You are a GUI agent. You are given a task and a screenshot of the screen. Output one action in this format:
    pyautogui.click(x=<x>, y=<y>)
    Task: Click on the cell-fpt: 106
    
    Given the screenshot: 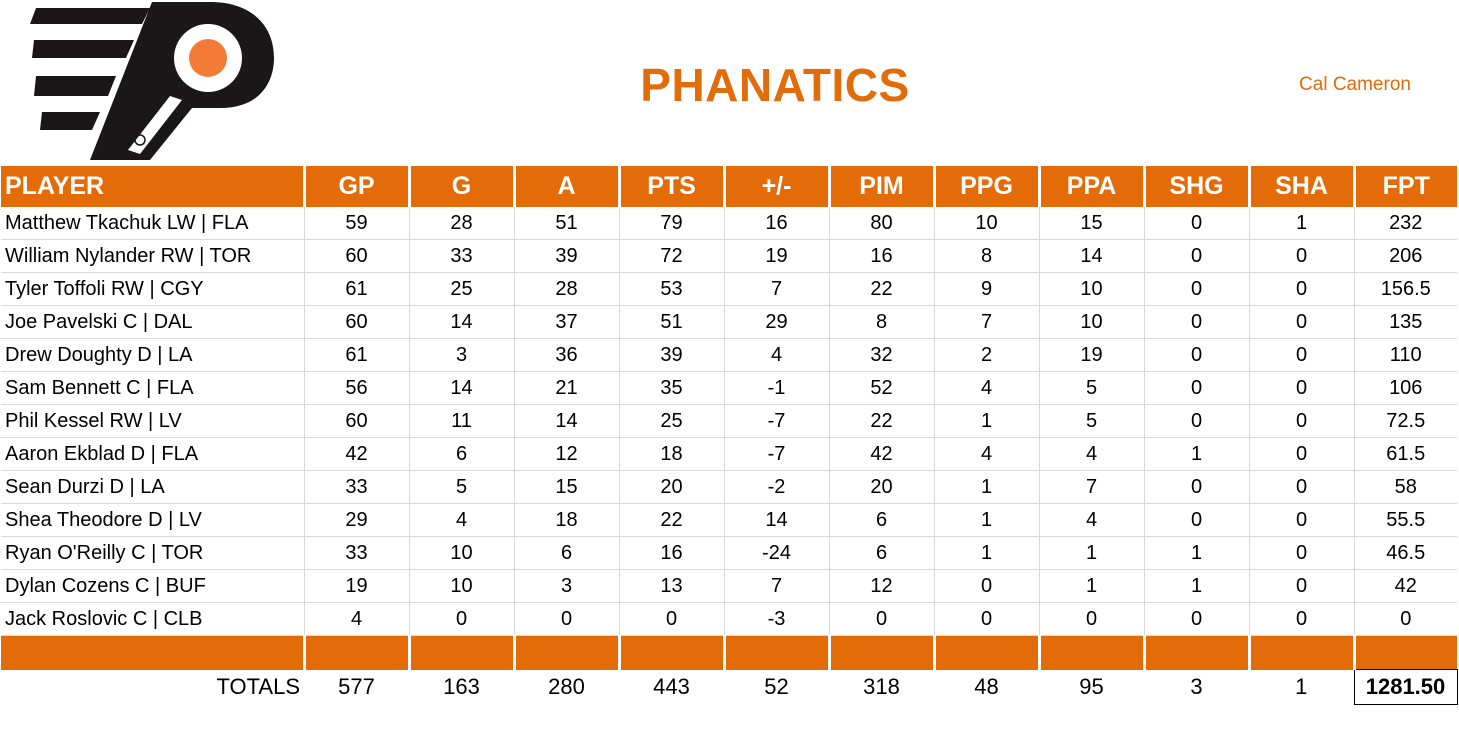 What is the action you would take?
    pyautogui.click(x=1405, y=388)
    